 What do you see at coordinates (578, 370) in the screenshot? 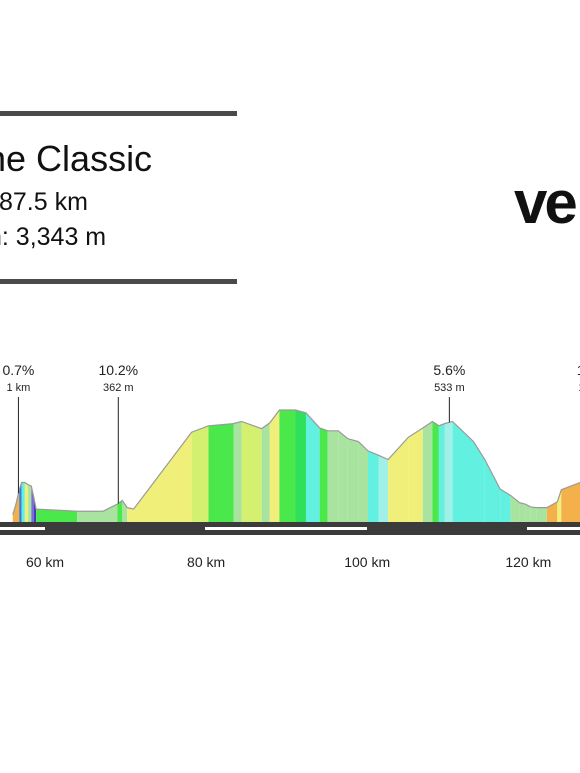
I see `climb-gradient-label-3: 10.7` at bounding box center [578, 370].